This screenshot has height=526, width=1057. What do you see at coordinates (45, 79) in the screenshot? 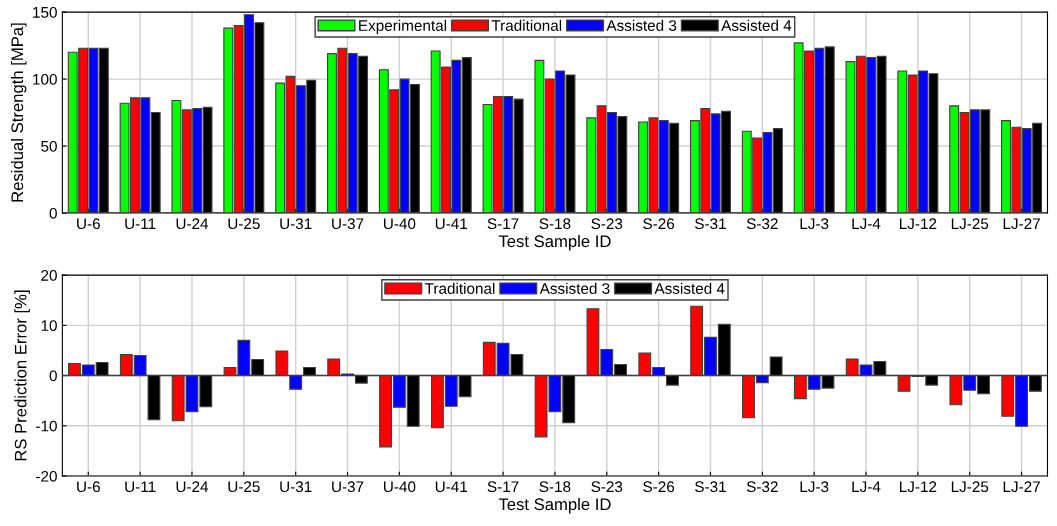
I see `y-tick-label: 100` at bounding box center [45, 79].